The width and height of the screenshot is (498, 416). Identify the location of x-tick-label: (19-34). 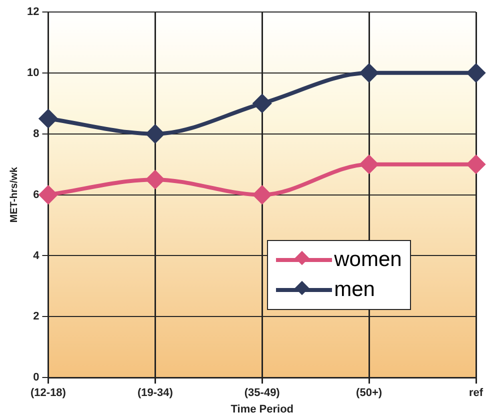
(155, 393).